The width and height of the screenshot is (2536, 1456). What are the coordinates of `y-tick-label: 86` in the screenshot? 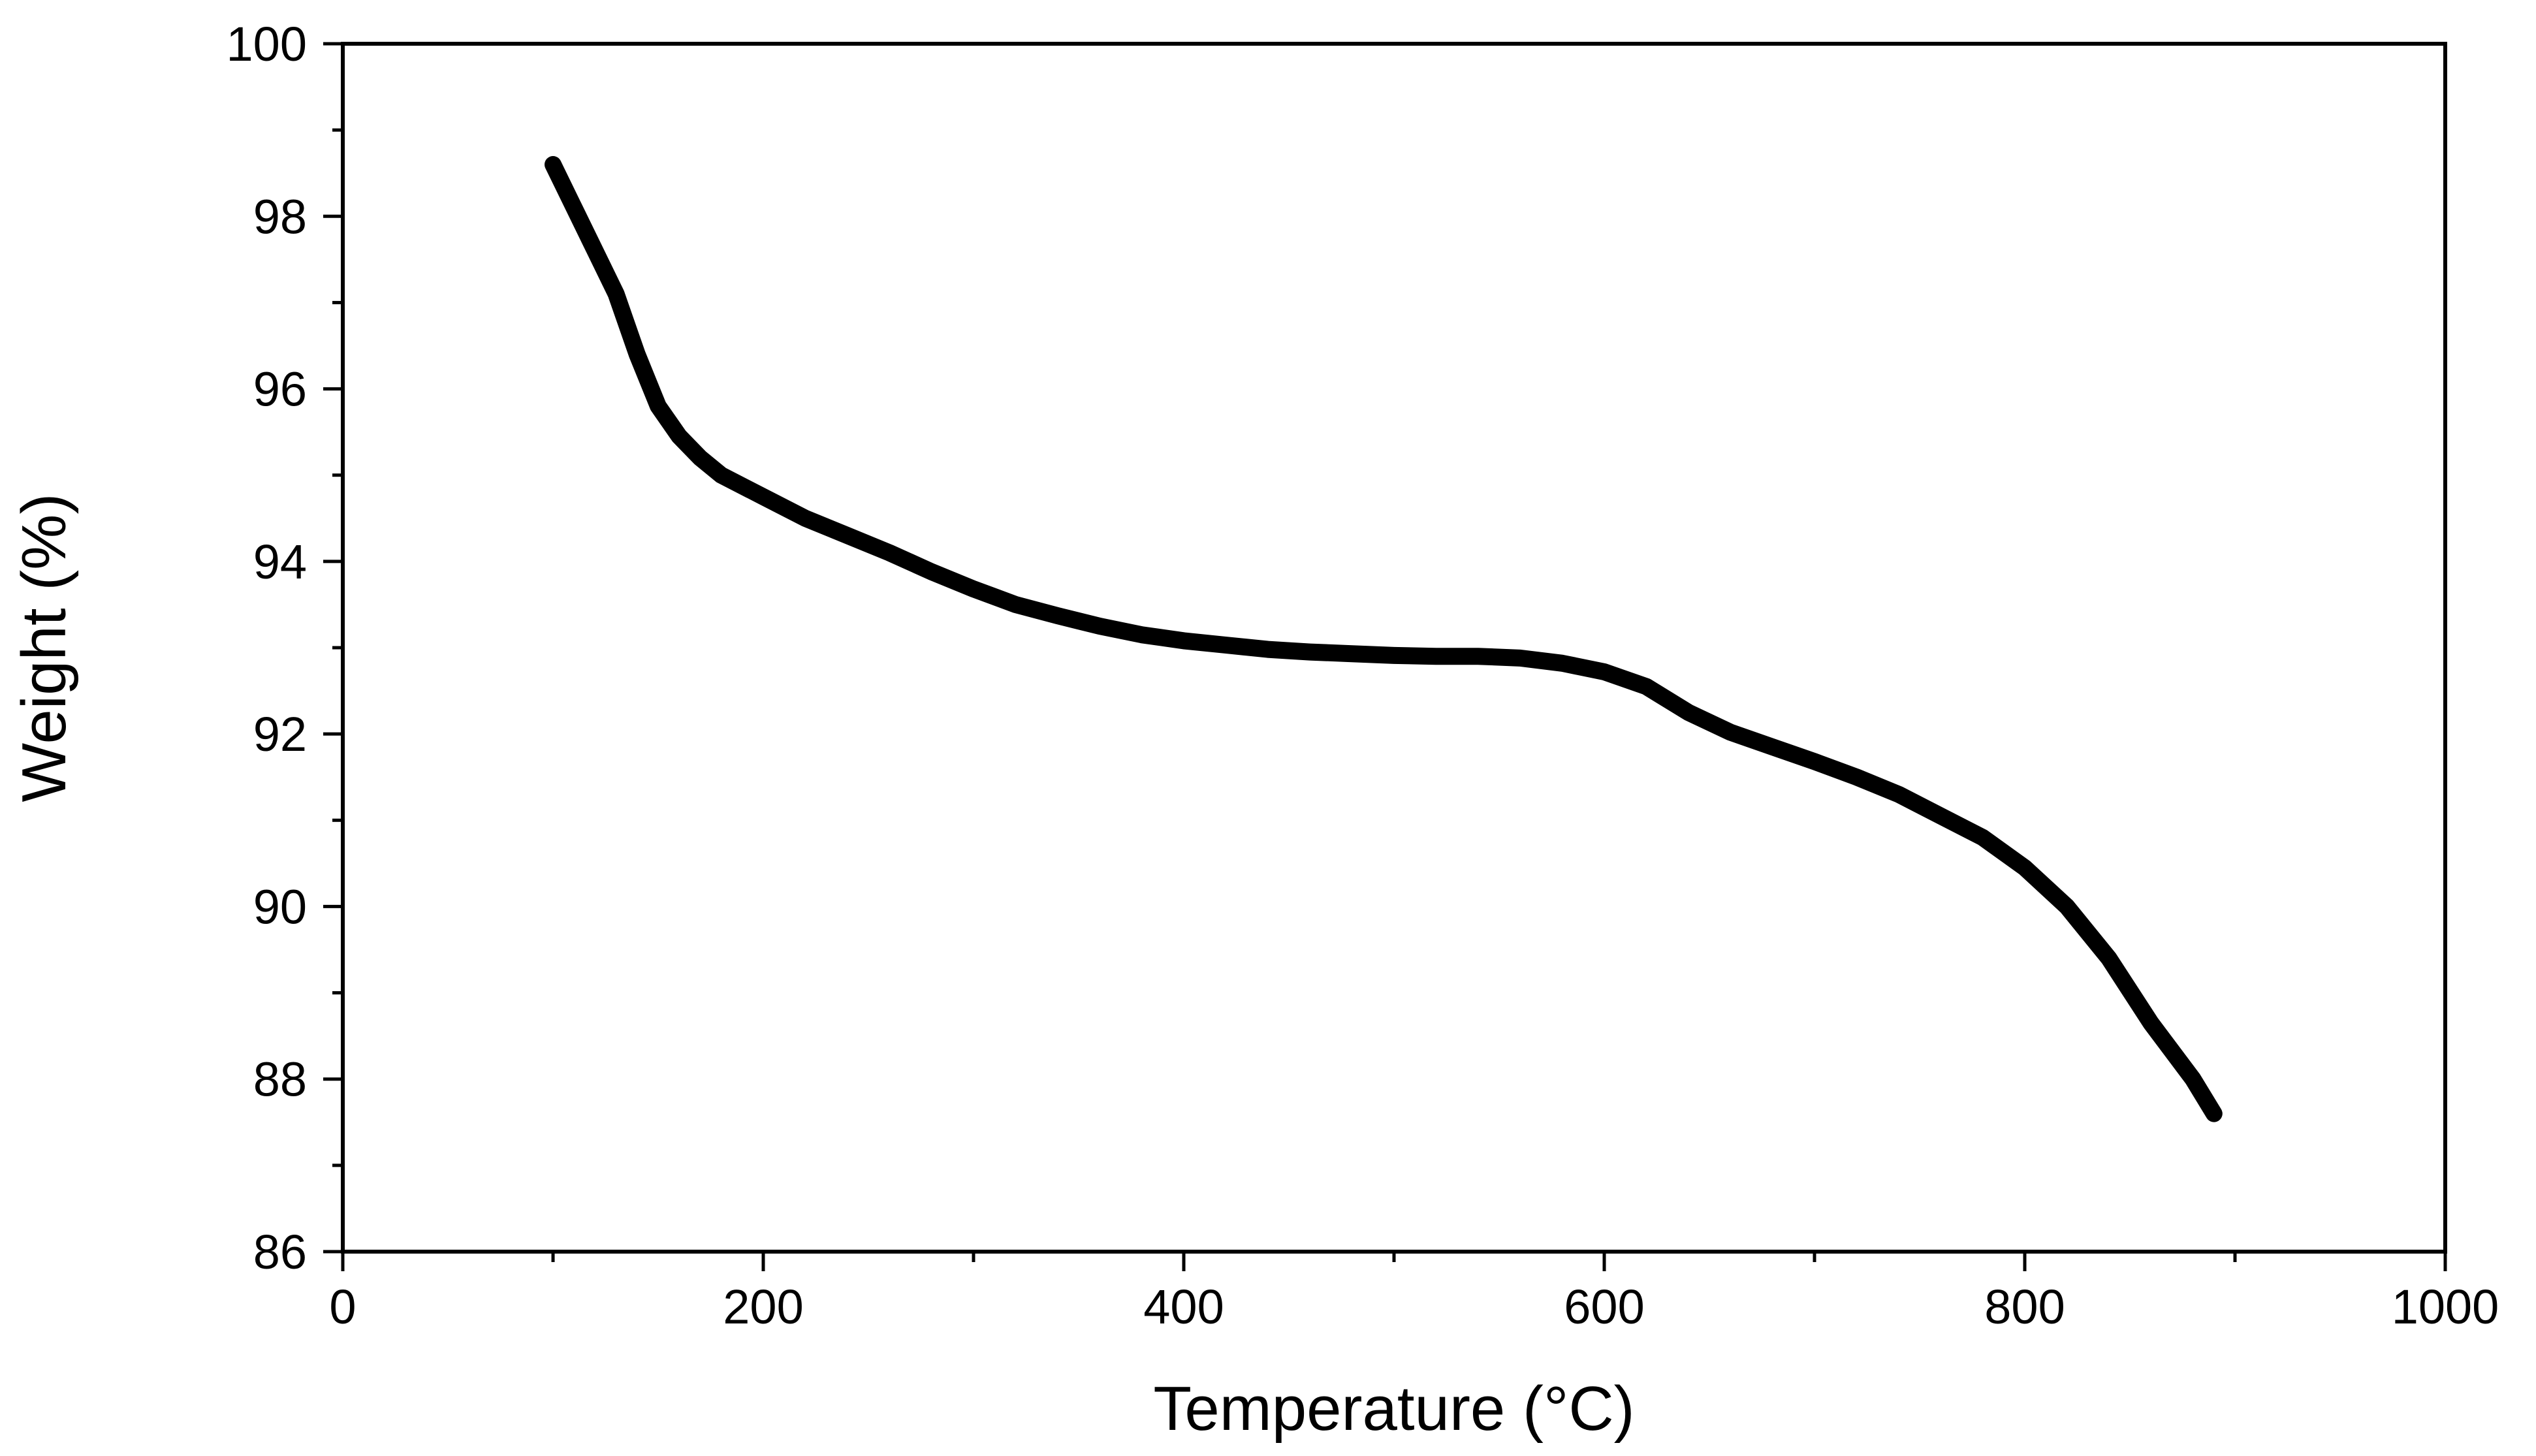 It's located at (280, 1252).